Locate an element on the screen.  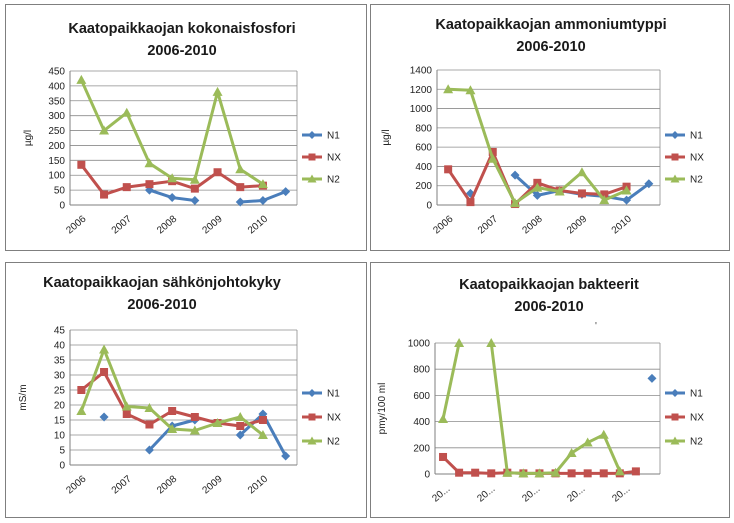
y-tick-label: 300 is located at coordinates (56, 116).